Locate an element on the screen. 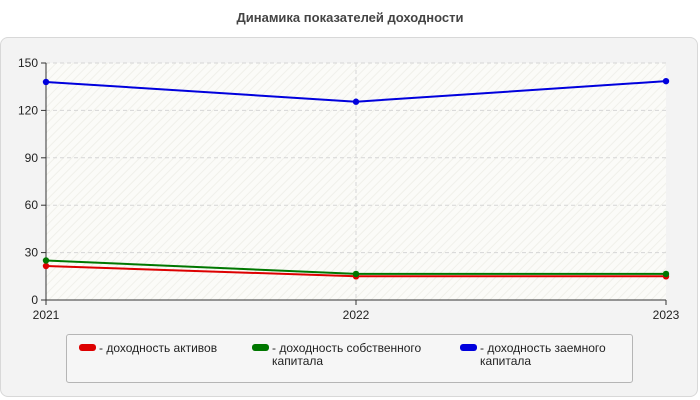  y-tick-label: 90 is located at coordinates (32, 158).